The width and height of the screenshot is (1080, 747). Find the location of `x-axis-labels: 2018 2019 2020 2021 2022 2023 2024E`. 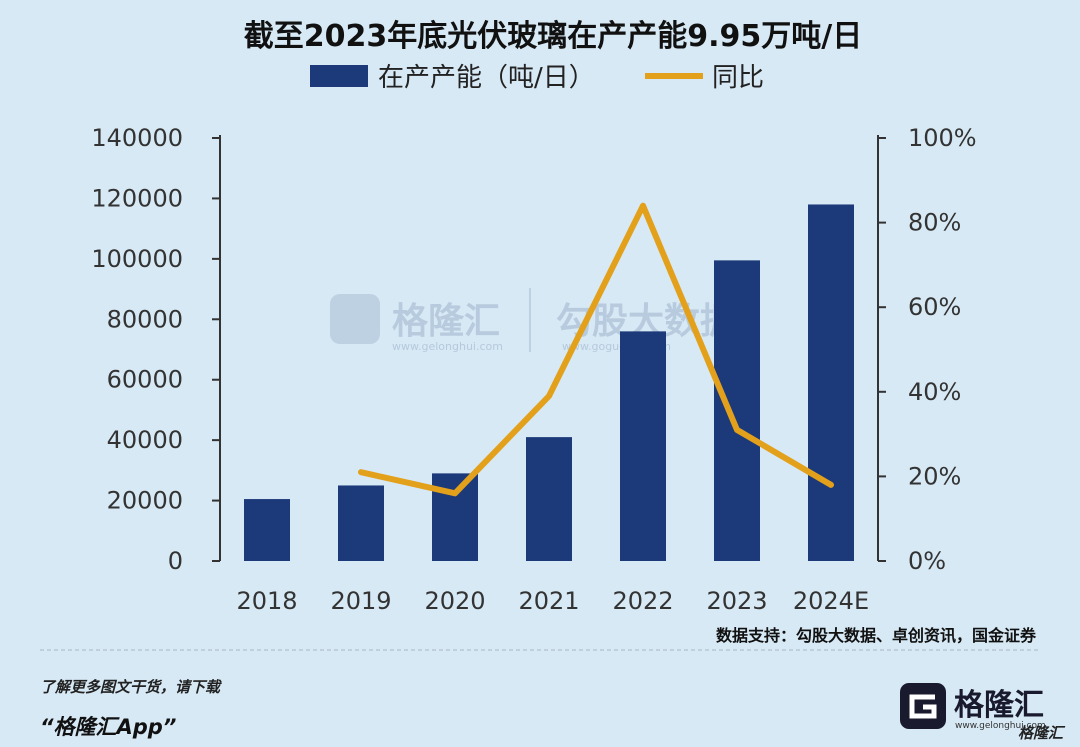

x-axis-labels: 2018 2019 2020 2021 2022 2023 2024E is located at coordinates (552, 601).